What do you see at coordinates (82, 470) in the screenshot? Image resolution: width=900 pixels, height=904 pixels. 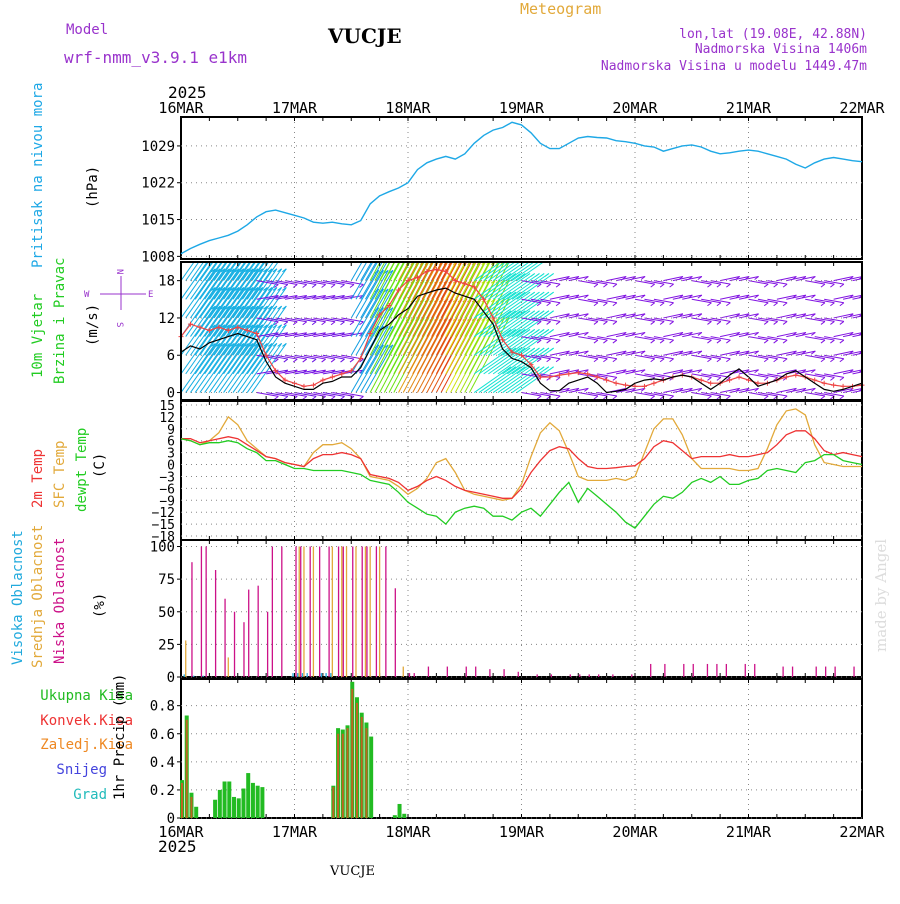 I see `temp-ylabel-dewpt: dewpt Temp` at bounding box center [82, 470].